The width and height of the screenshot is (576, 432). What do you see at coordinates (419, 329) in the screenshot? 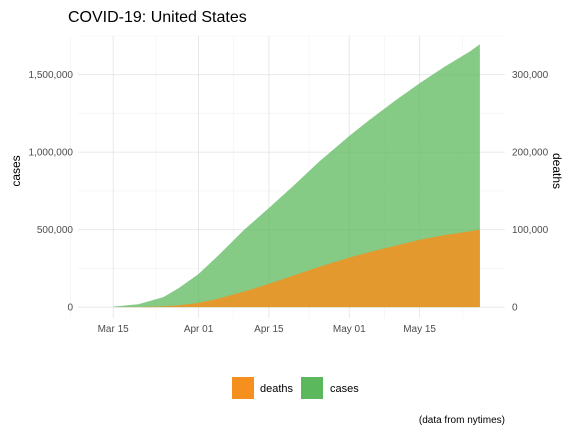
I see `x-tick-label: May 15` at bounding box center [419, 329].